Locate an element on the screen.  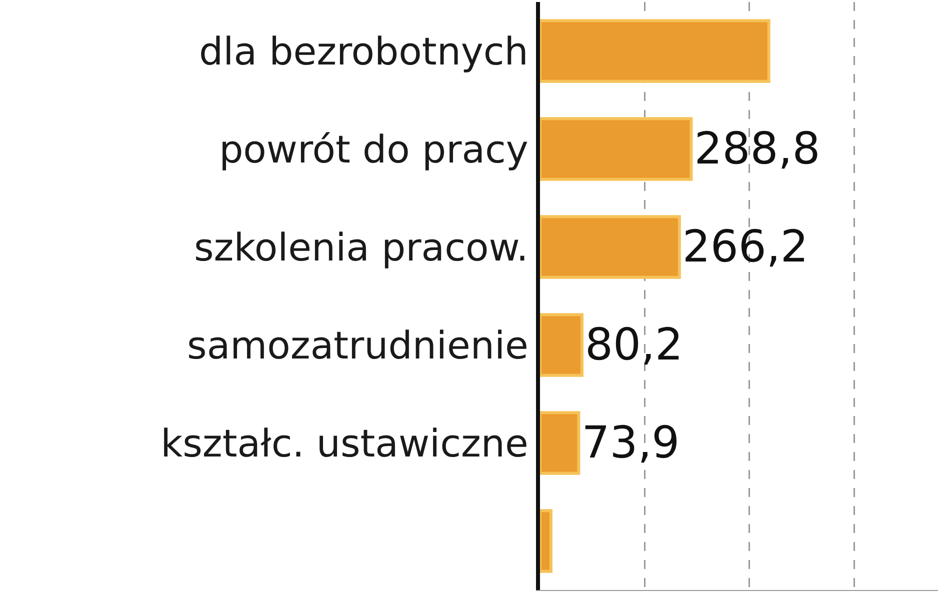
y-tick-label: samozatrudnienie is located at coordinates (357, 345).